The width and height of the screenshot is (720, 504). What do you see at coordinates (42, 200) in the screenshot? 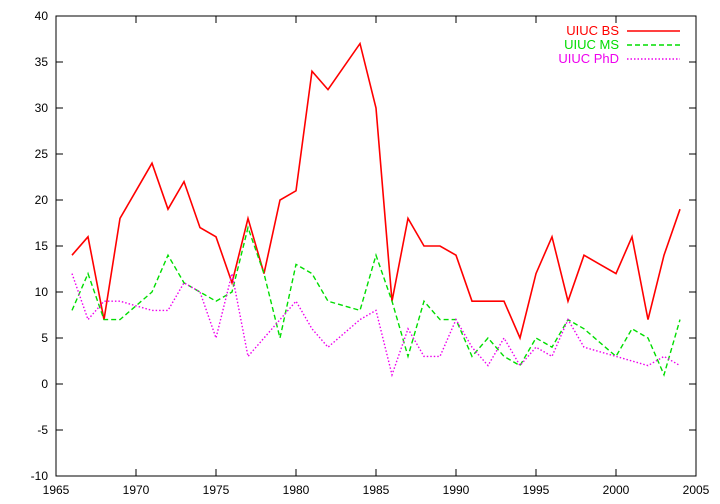
I see `y-tick-label: 20` at bounding box center [42, 200].